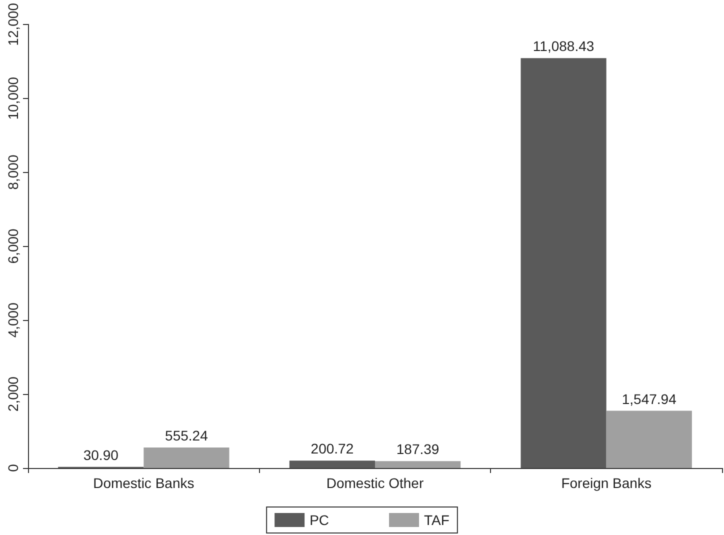 This screenshot has height=535, width=724. I want to click on x-tick-label: Domestic Banks, so click(143, 483).